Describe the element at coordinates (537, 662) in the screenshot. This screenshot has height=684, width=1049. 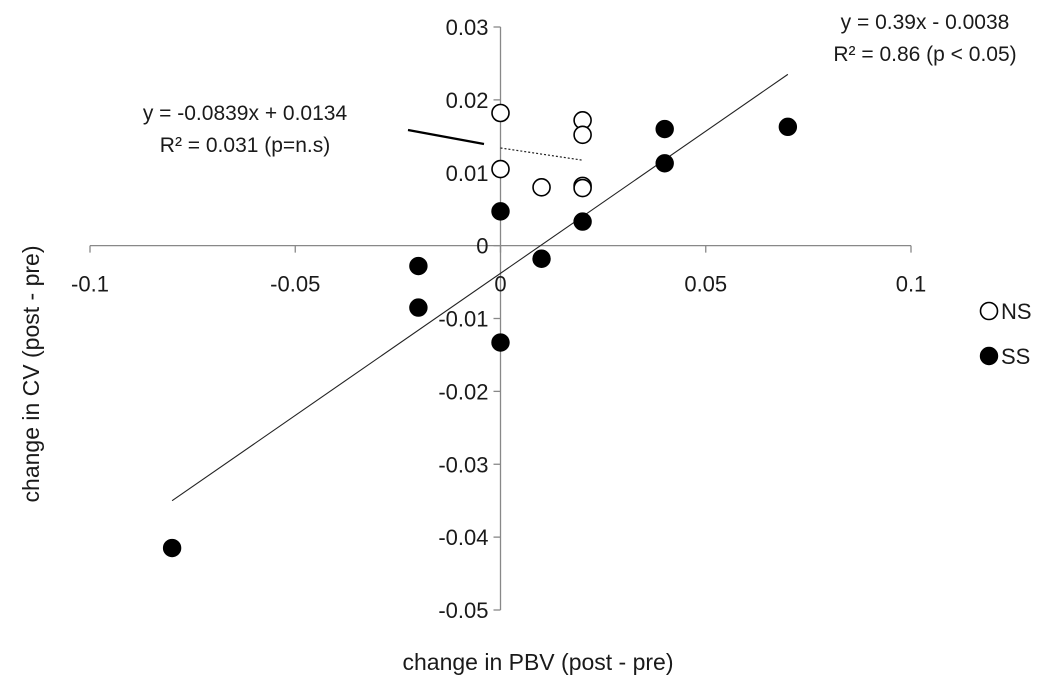
I see `x-axis-title: change in PBV (post - pre)` at that location.